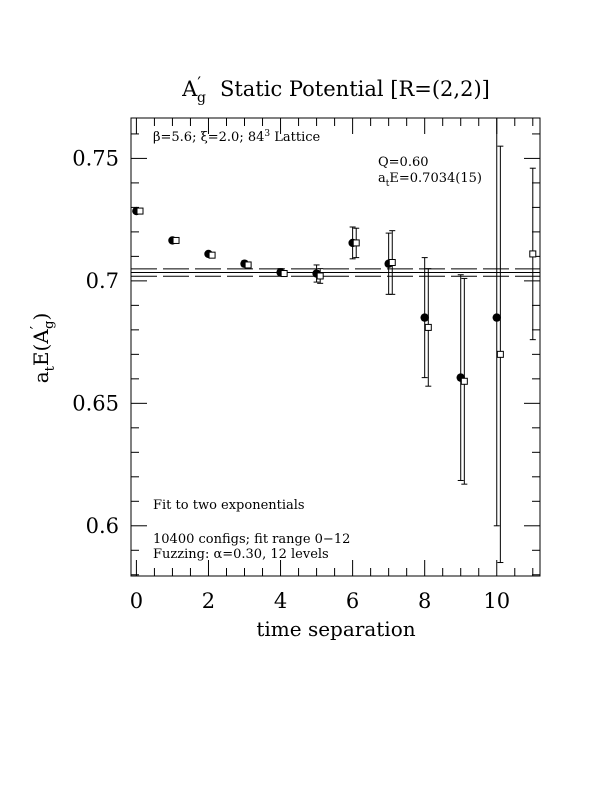 The height and width of the screenshot is (792, 612). I want to click on y-tick-label: 0.75, so click(95, 158).